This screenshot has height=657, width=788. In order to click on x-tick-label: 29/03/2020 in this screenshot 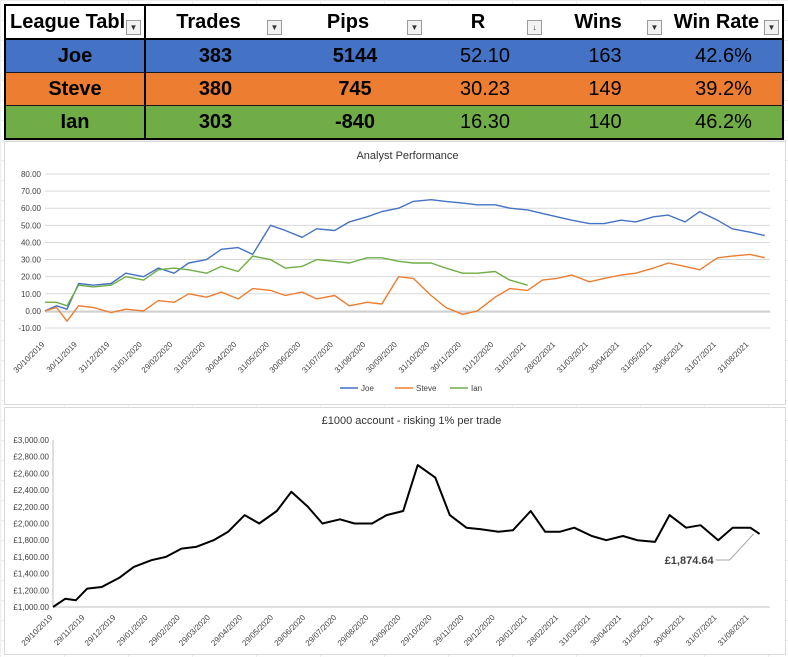, I will do `click(194, 630)`.